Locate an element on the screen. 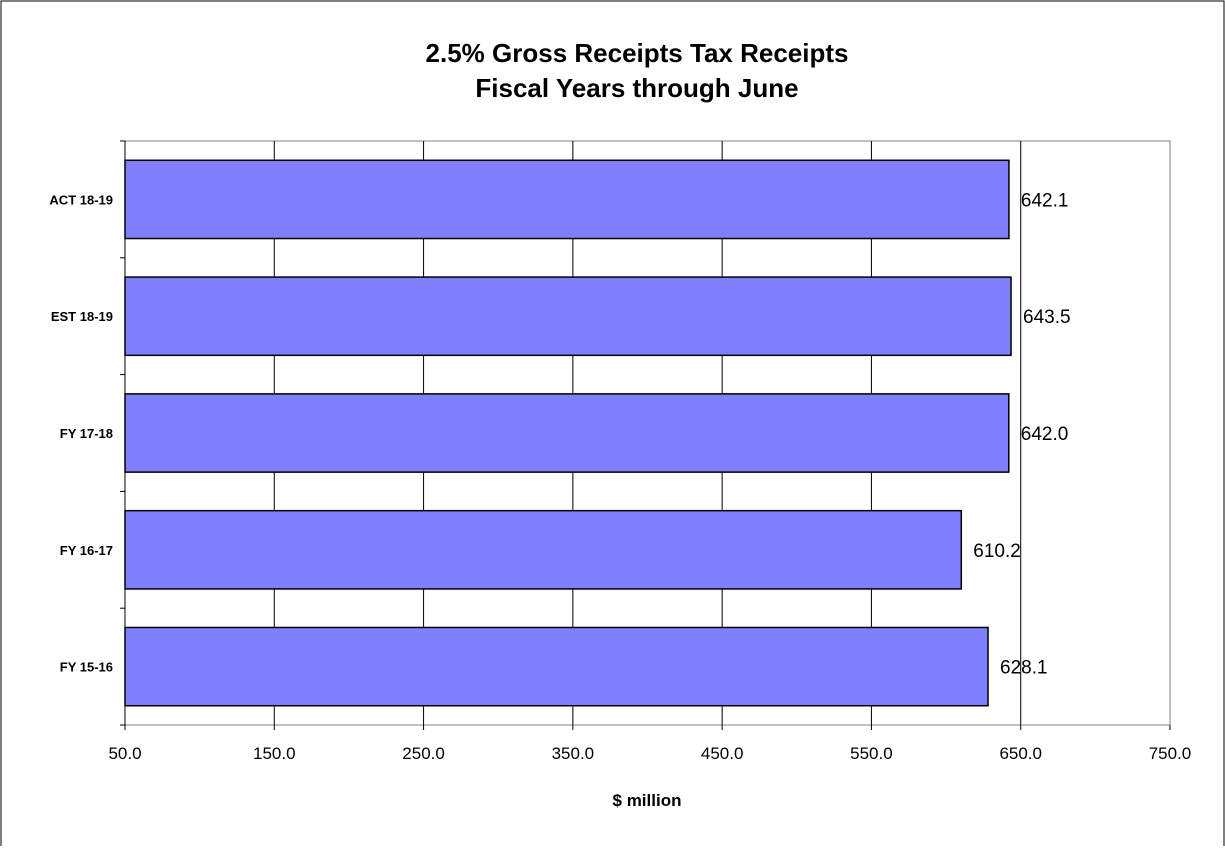 The height and width of the screenshot is (851, 1225). x-tick-label-2: 250.0 is located at coordinates (423, 753).